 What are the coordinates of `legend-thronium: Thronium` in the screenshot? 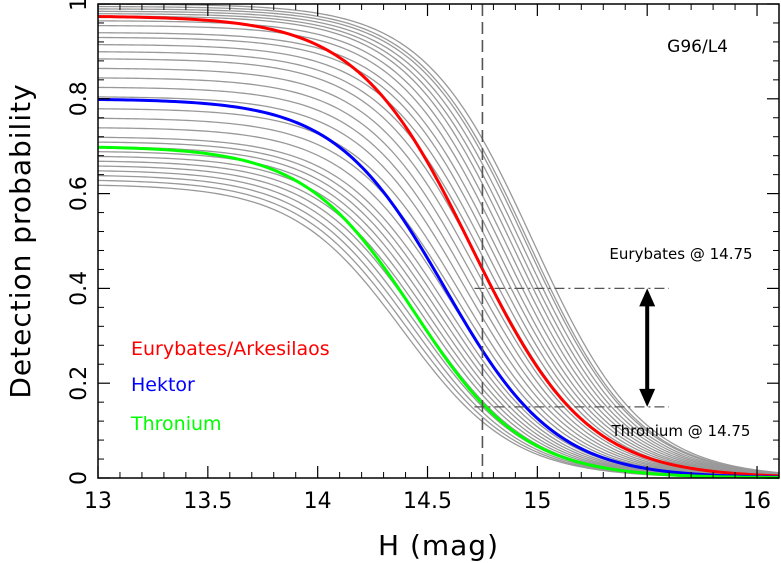 It's located at (176, 424).